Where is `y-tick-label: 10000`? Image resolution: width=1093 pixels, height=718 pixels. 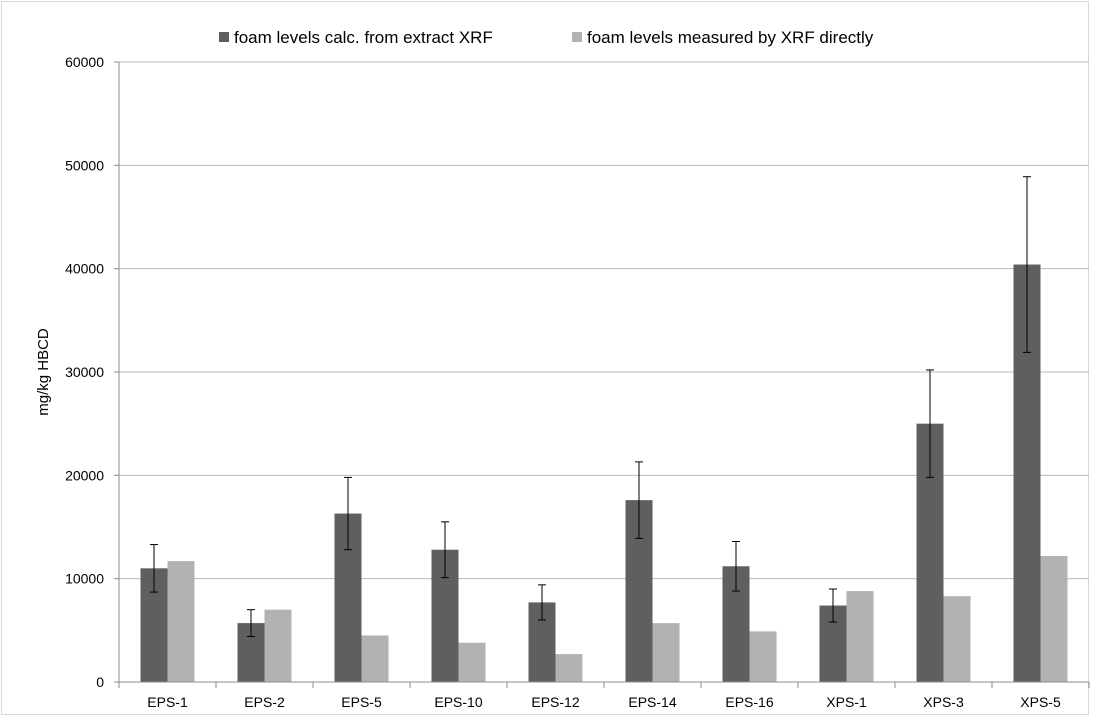
y-tick-label: 10000 is located at coordinates (84, 579).